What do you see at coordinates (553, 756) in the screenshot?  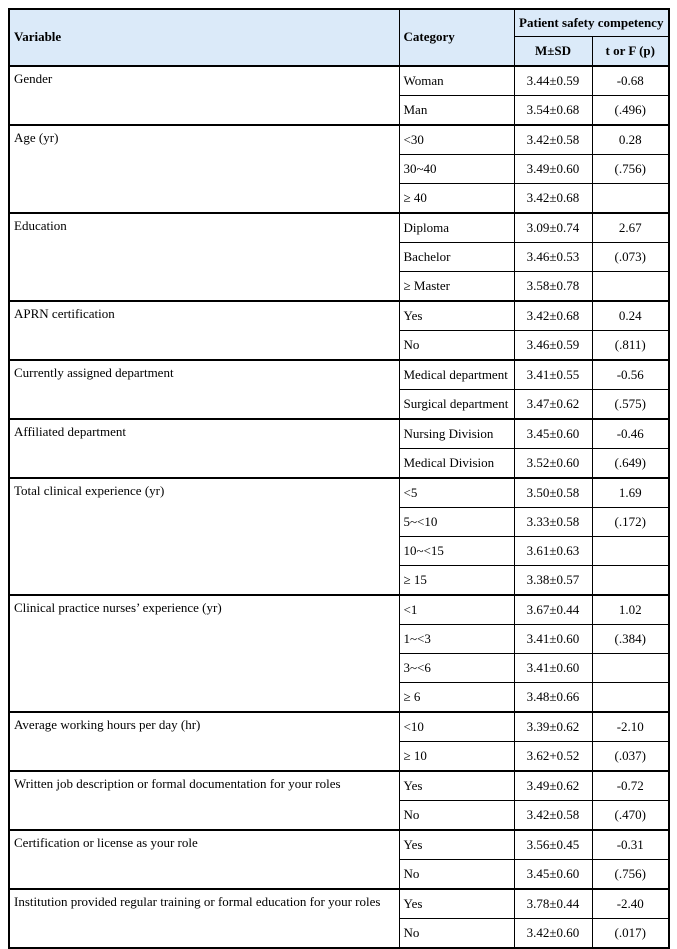 I see `msd-cell: 3.62+0.52` at bounding box center [553, 756].